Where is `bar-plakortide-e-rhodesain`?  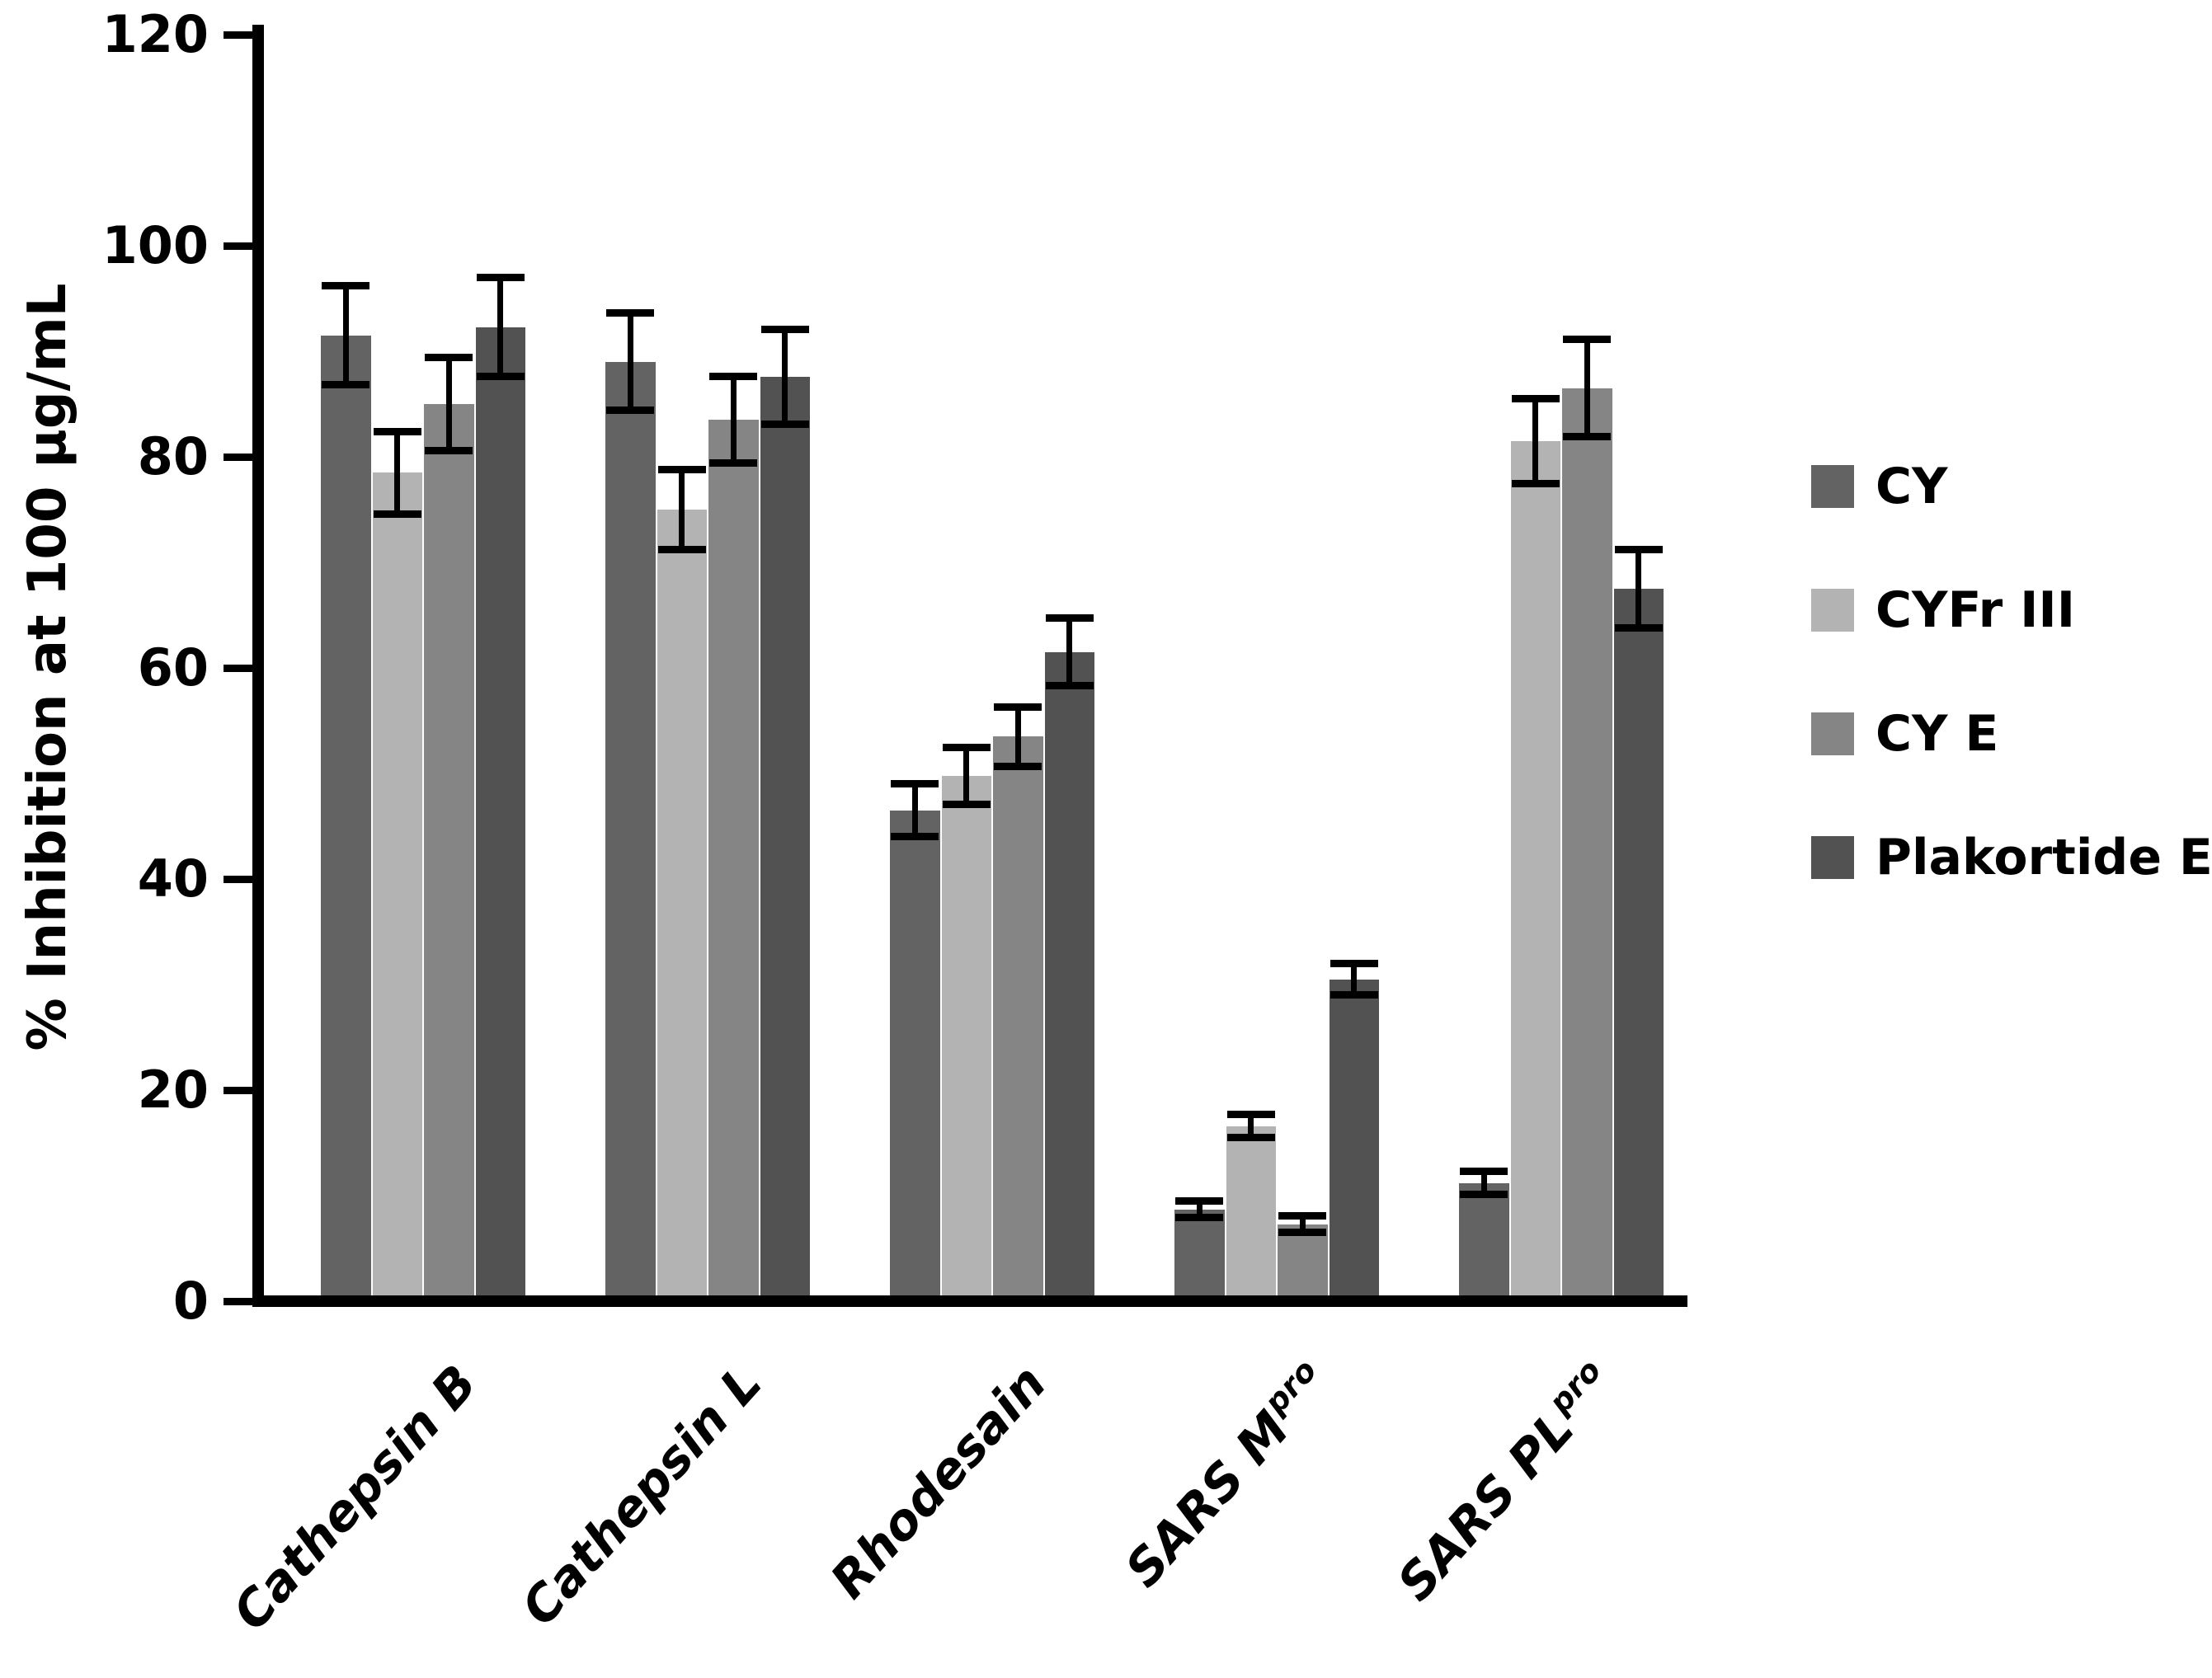 bar-plakortide-e-rhodesain is located at coordinates (1069, 976).